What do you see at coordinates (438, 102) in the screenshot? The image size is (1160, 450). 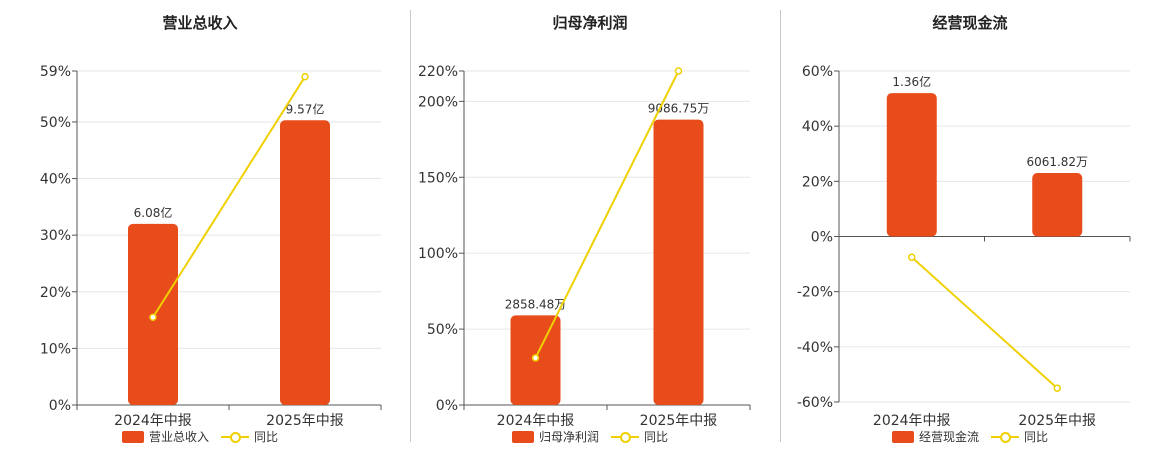 I see `y-tick-label: 200%` at bounding box center [438, 102].